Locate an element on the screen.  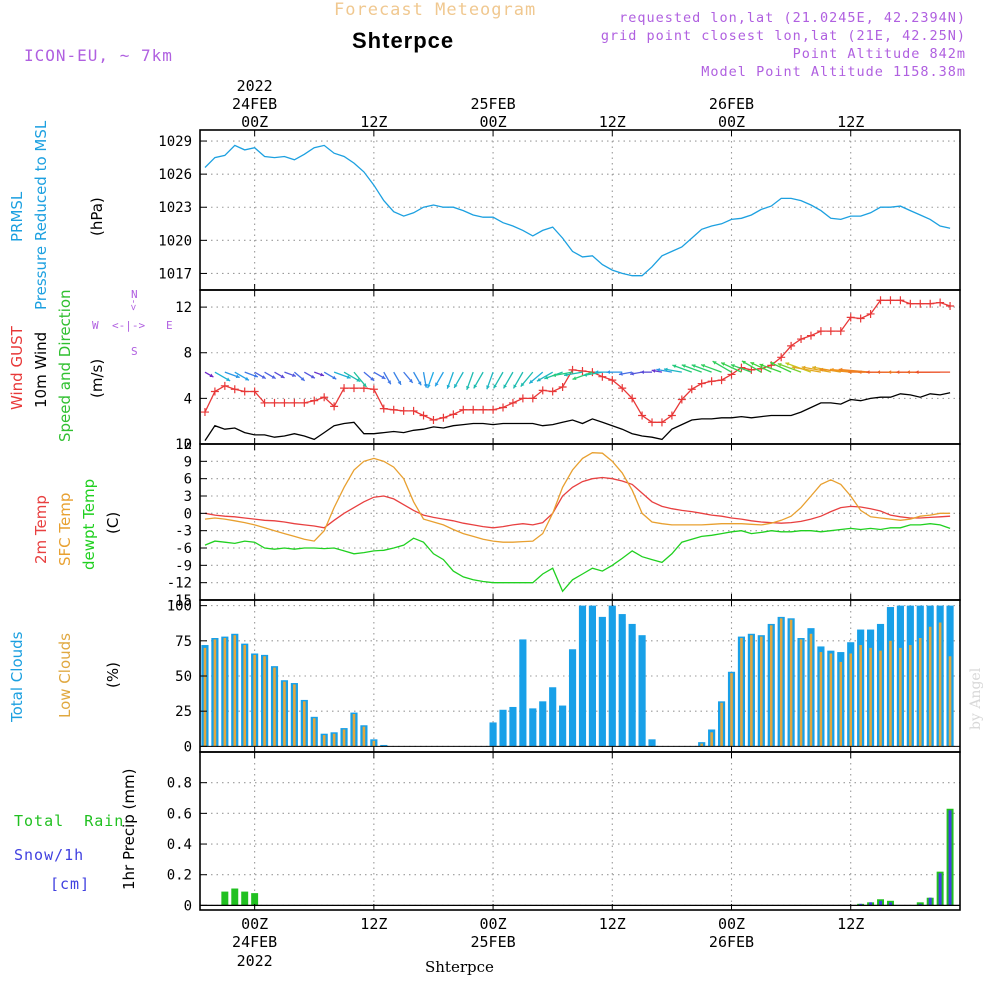
temp-dewpt-line-group is located at coordinates (577, 558).